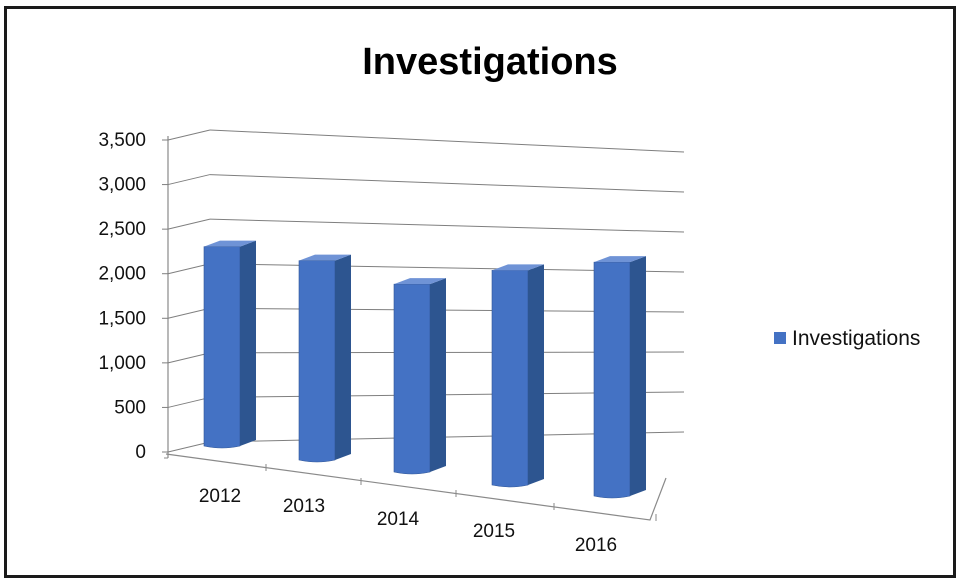  I want to click on y-axis-ticks: 0 500 1,000 1,500 2,000 2,500 3,000 3,500, so click(122, 296).